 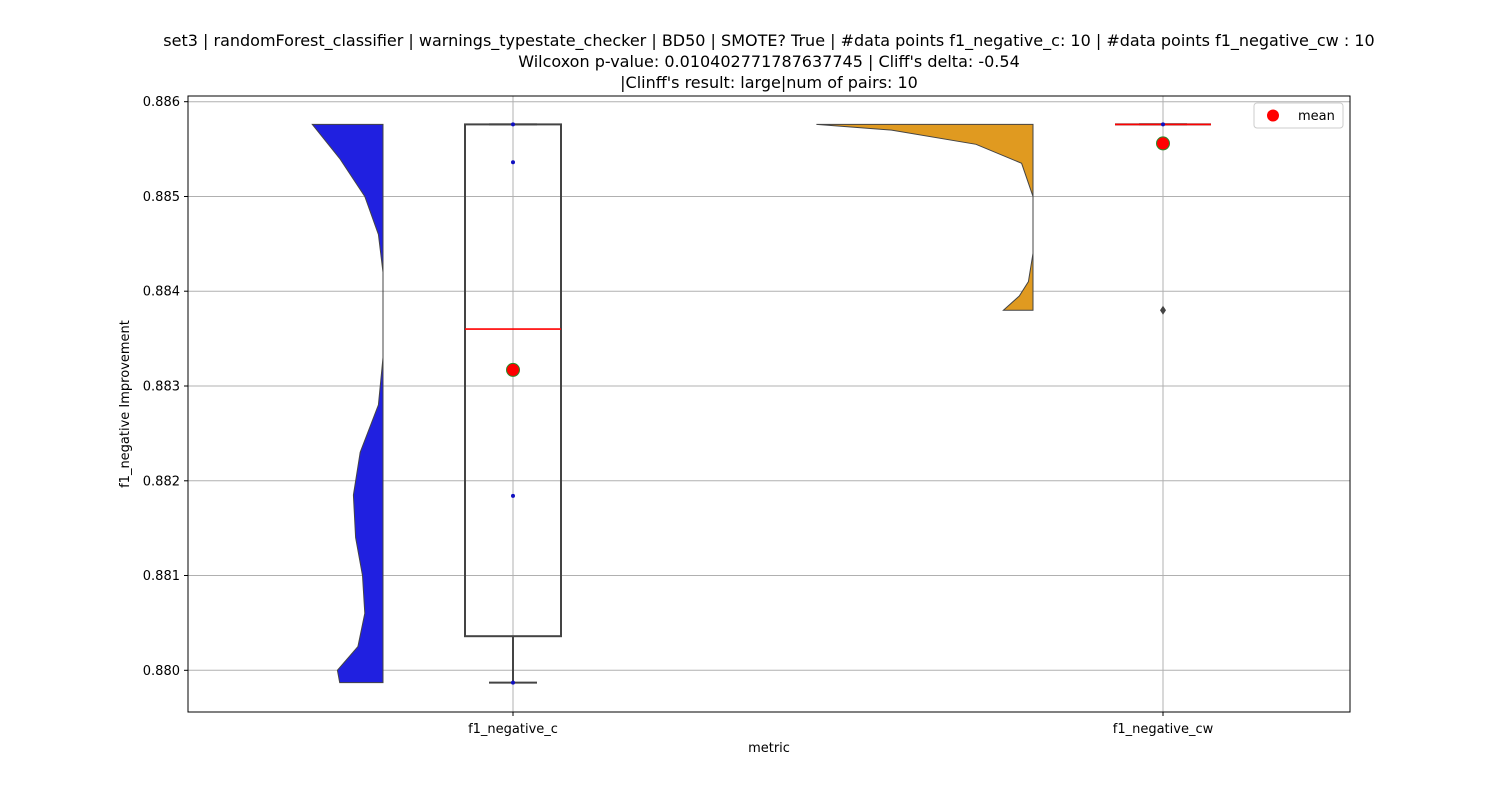 I want to click on y-tick-label: 0.886, so click(x=161, y=102).